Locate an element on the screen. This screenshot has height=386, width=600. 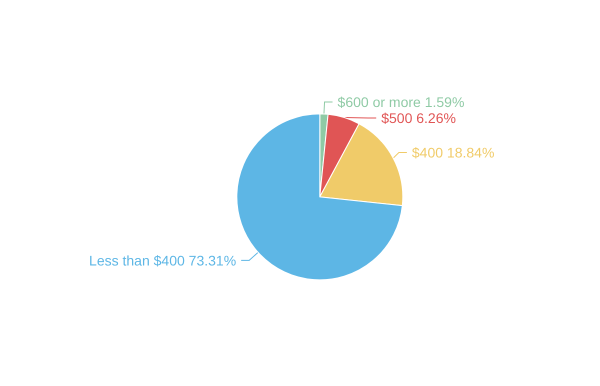
slice-label: $600 or more 1.59% is located at coordinates (401, 102).